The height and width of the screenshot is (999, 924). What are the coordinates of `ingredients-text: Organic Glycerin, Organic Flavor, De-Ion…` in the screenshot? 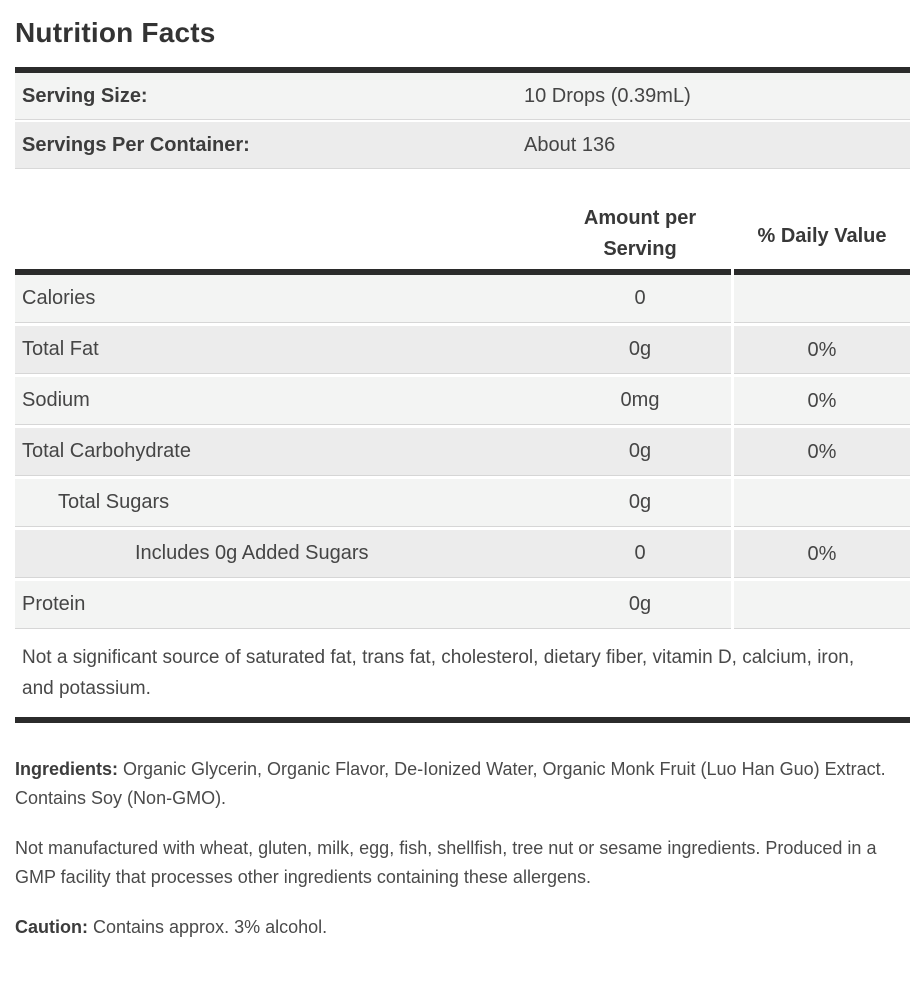 It's located at (450, 783).